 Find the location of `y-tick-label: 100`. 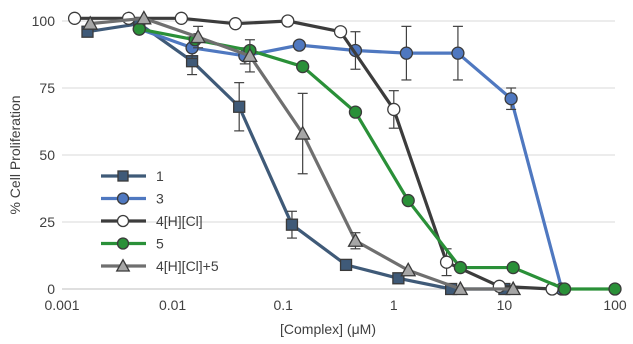

y-tick-label: 100 is located at coordinates (44, 21).